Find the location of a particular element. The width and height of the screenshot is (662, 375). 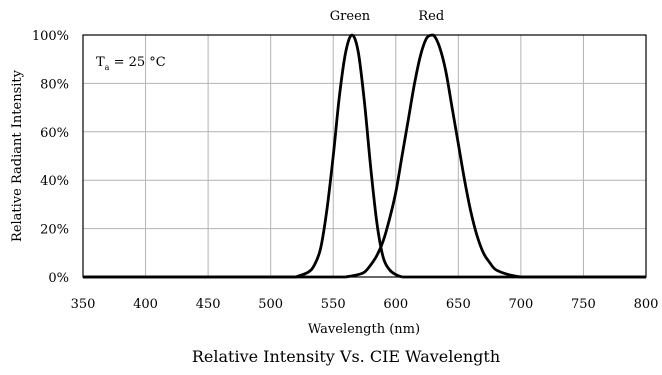

y-tick-labels: 0% 20% 40% 60% 80% 100% is located at coordinates (50, 157).